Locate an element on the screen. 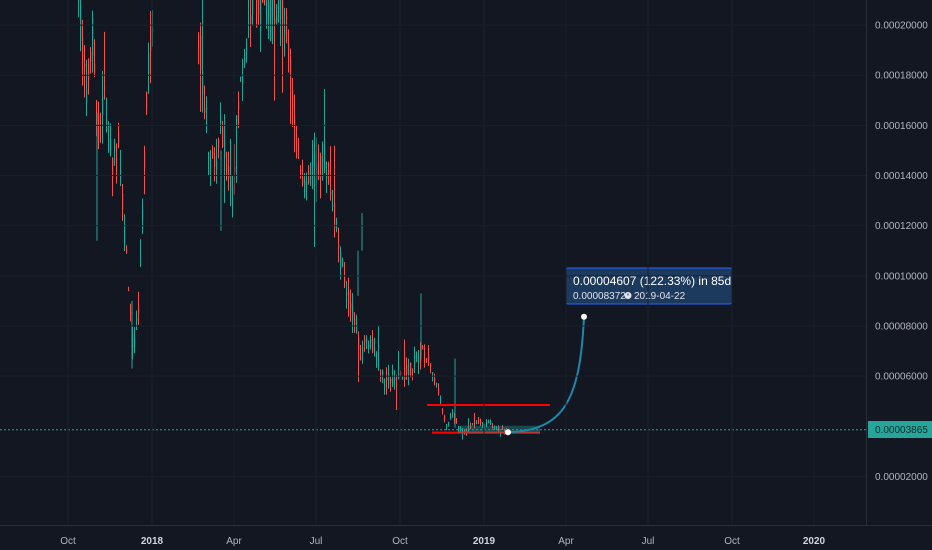 Image resolution: width=932 pixels, height=550 pixels. projection-start-point is located at coordinates (508, 432).